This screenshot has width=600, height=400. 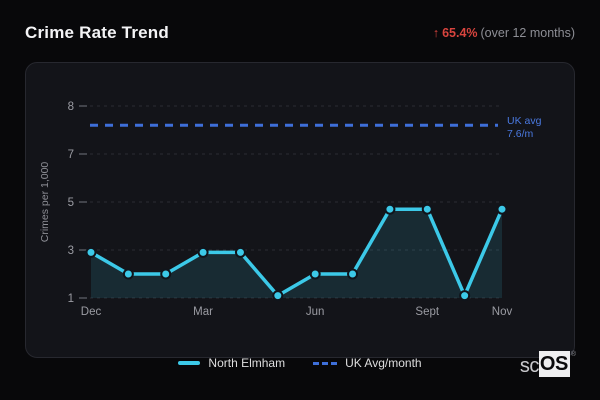 I want to click on scos-logo: sc OS ®, so click(x=548, y=364).